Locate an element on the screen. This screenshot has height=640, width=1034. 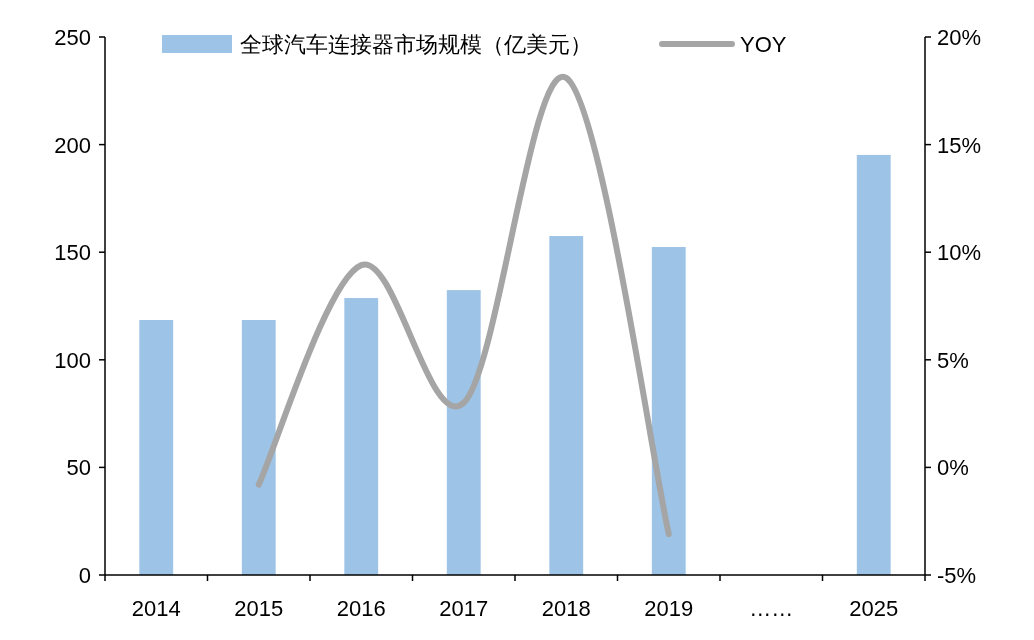
y2-tick-label: 20% is located at coordinates (959, 37).